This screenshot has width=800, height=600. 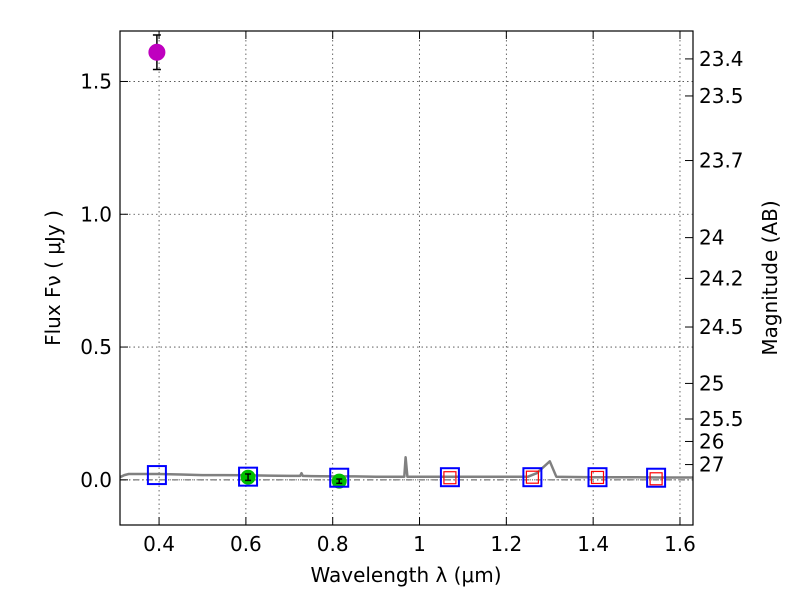 What do you see at coordinates (721, 96) in the screenshot?
I see `mag-tick-label: 23.5` at bounding box center [721, 96].